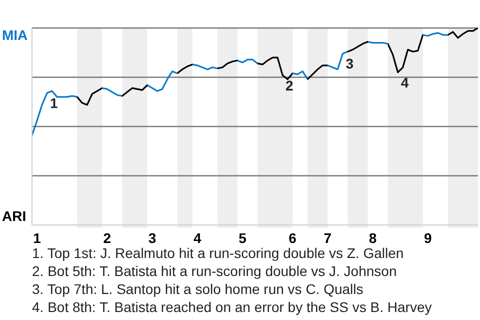 The width and height of the screenshot is (480, 320). I want to click on text: 4. Bot 8th: T. Batista reached on an error by the SS vs B. Harvey, so click(232, 307).